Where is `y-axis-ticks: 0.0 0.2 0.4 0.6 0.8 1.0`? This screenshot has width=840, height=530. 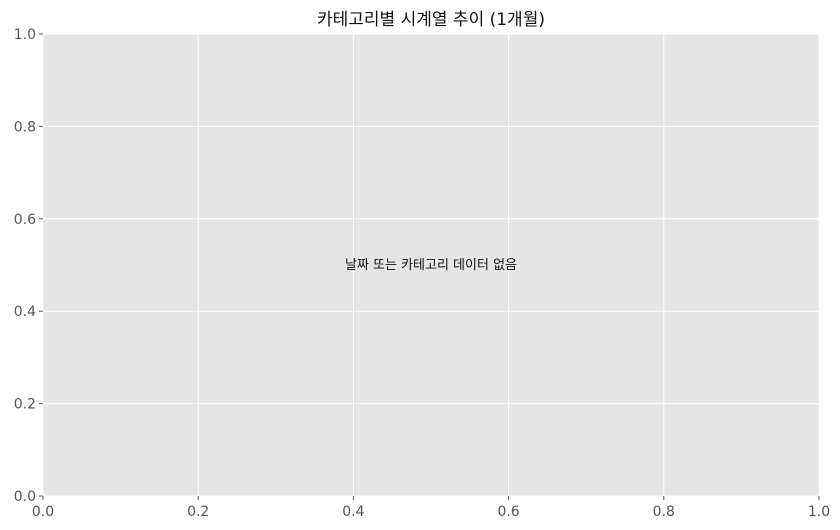
y-axis-ticks: 0.0 0.2 0.4 0.6 0.8 1.0 is located at coordinates (28, 266).